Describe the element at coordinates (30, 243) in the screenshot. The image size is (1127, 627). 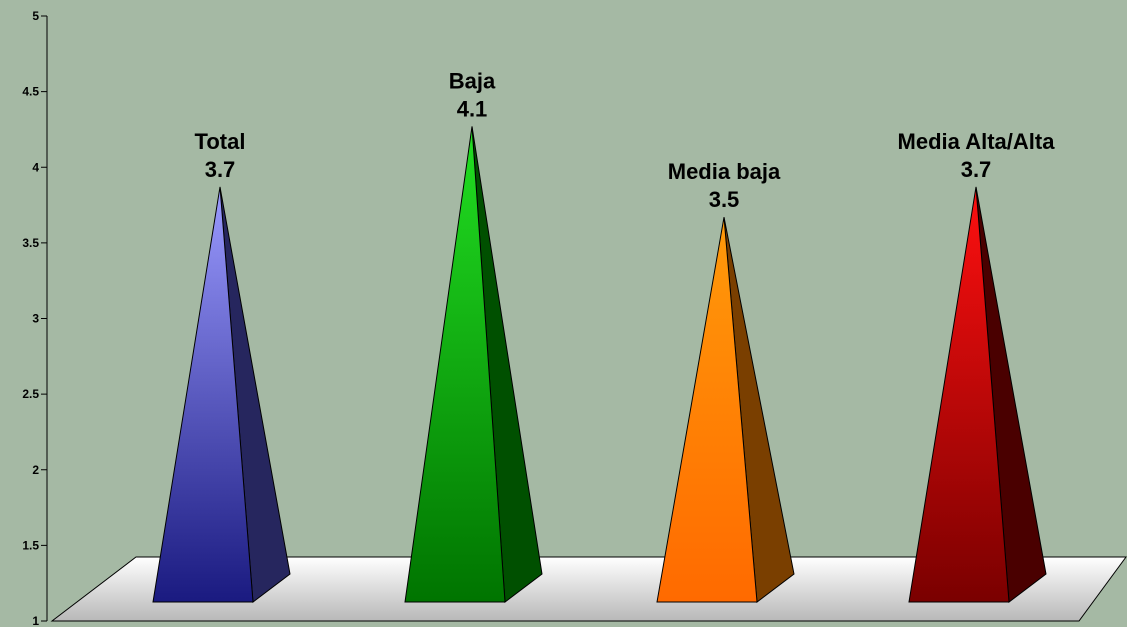
I see `y-tick-label: 3.5` at that location.